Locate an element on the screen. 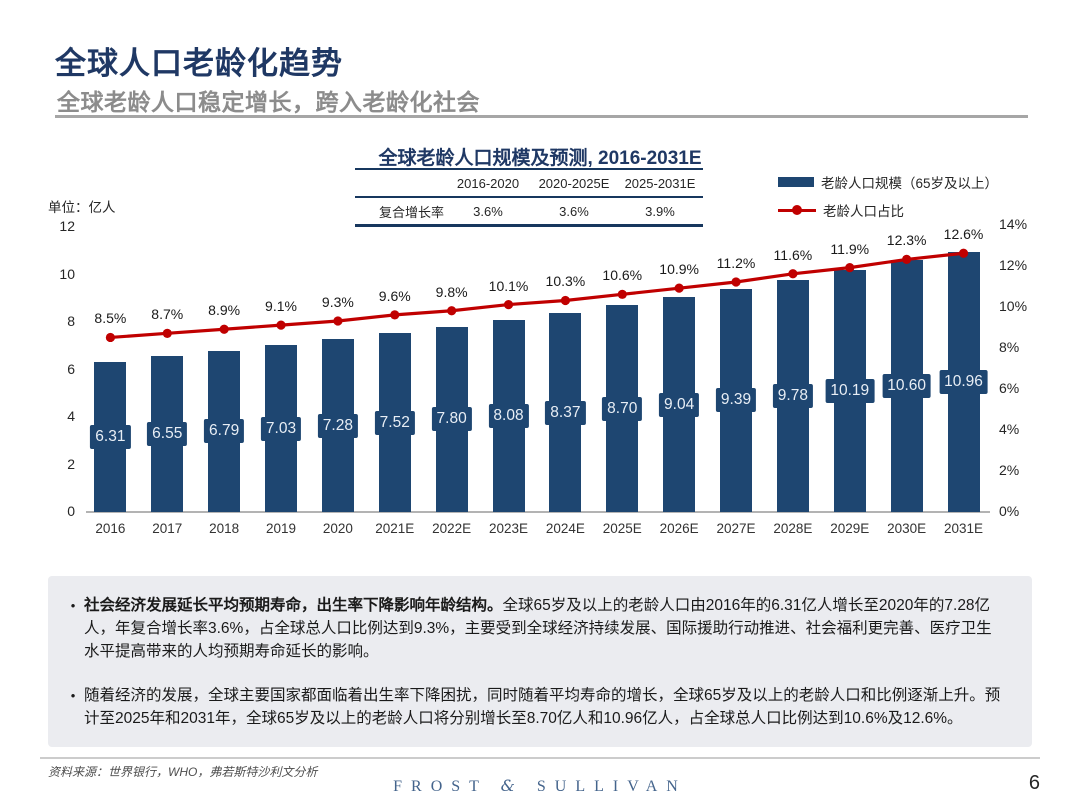  x-axis-label: 2019 is located at coordinates (281, 528).